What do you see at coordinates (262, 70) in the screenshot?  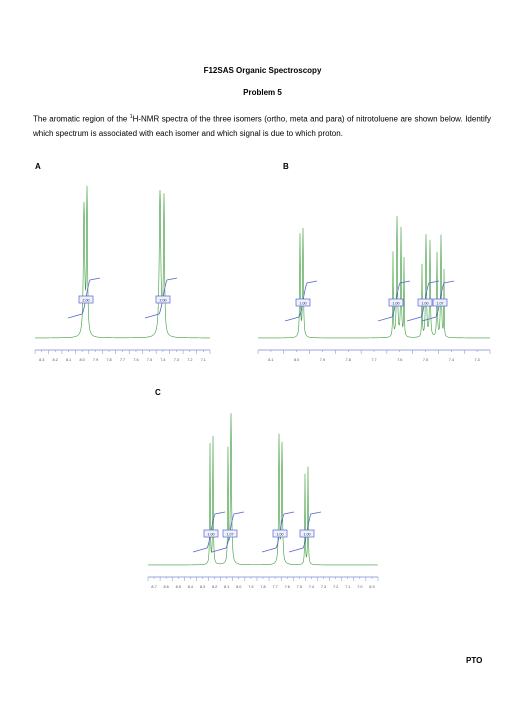 I see `title: F12SAS Organic Spectroscopy` at bounding box center [262, 70].